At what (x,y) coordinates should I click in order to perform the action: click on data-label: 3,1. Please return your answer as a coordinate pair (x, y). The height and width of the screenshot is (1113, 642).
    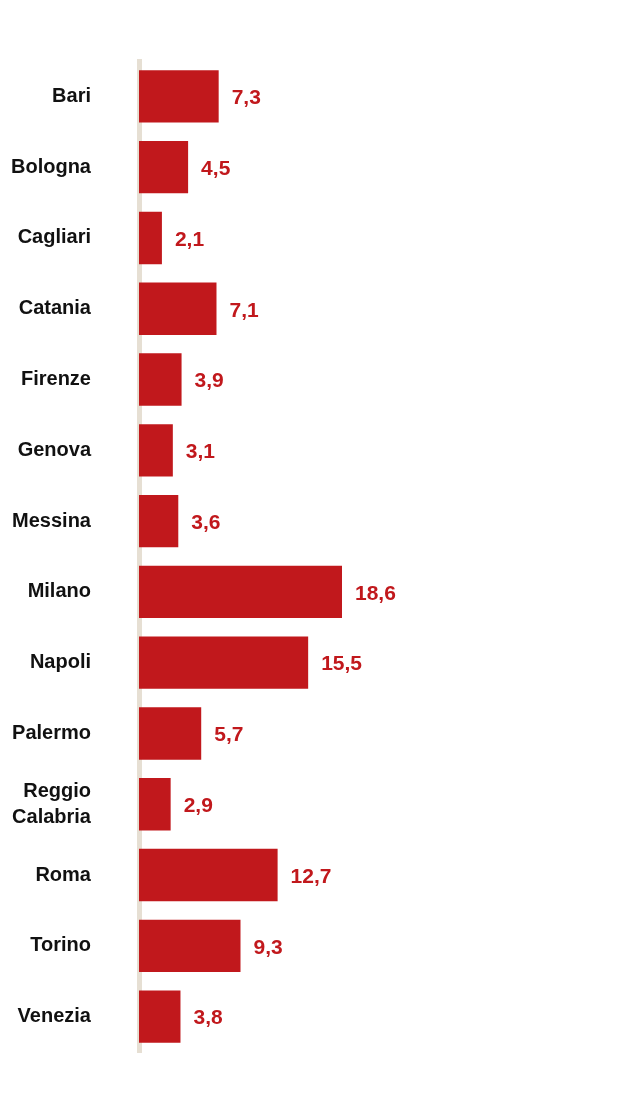
    Looking at the image, I should click on (200, 451).